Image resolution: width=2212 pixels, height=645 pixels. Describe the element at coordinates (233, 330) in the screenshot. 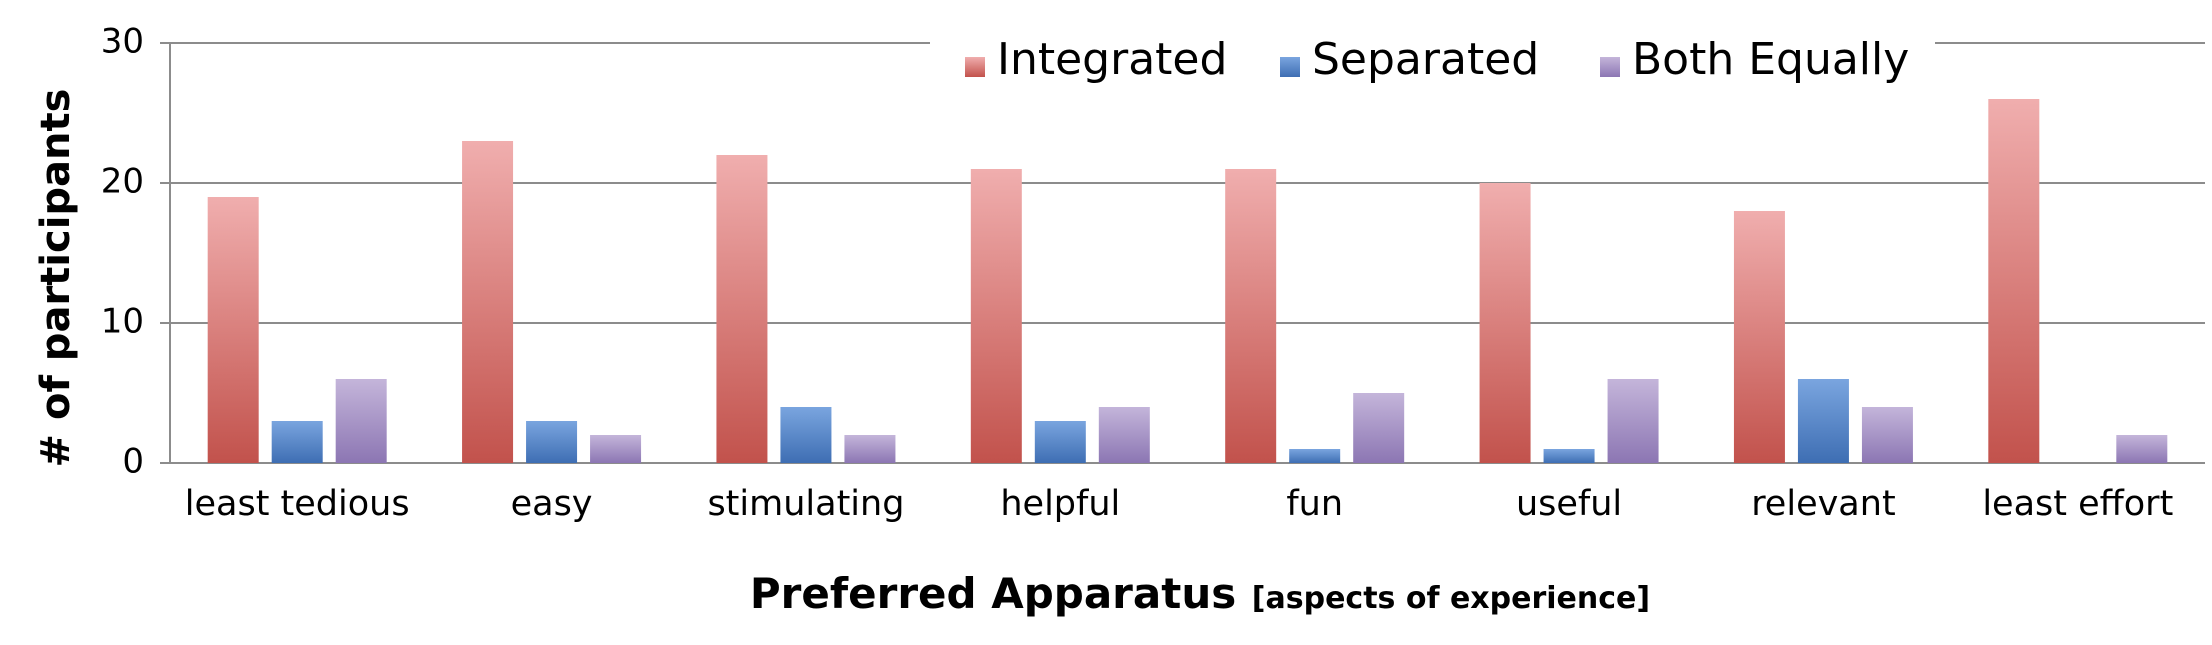

I see `bar-integrated-least-tedious` at that location.